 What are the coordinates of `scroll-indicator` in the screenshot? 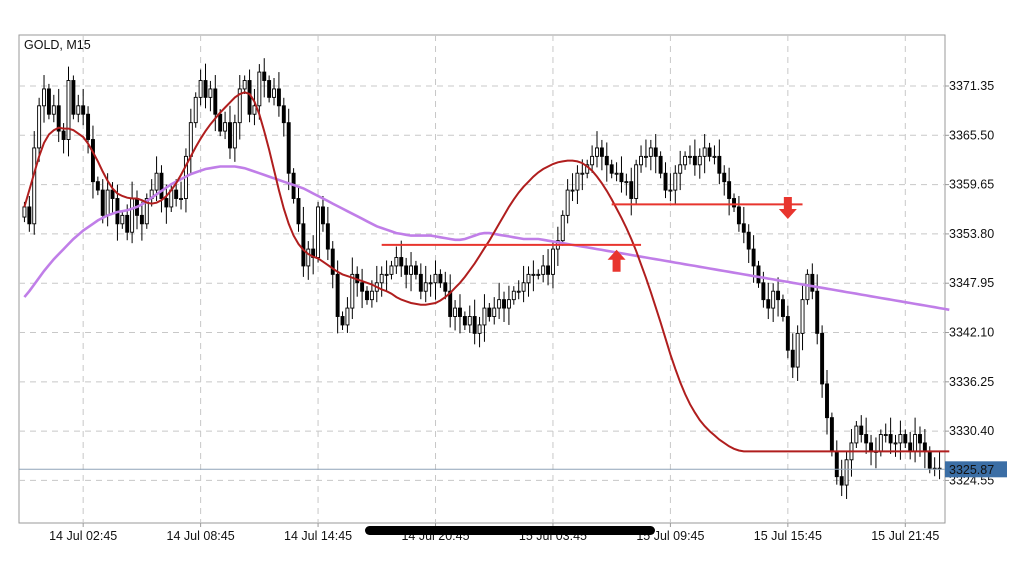 It's located at (510, 530).